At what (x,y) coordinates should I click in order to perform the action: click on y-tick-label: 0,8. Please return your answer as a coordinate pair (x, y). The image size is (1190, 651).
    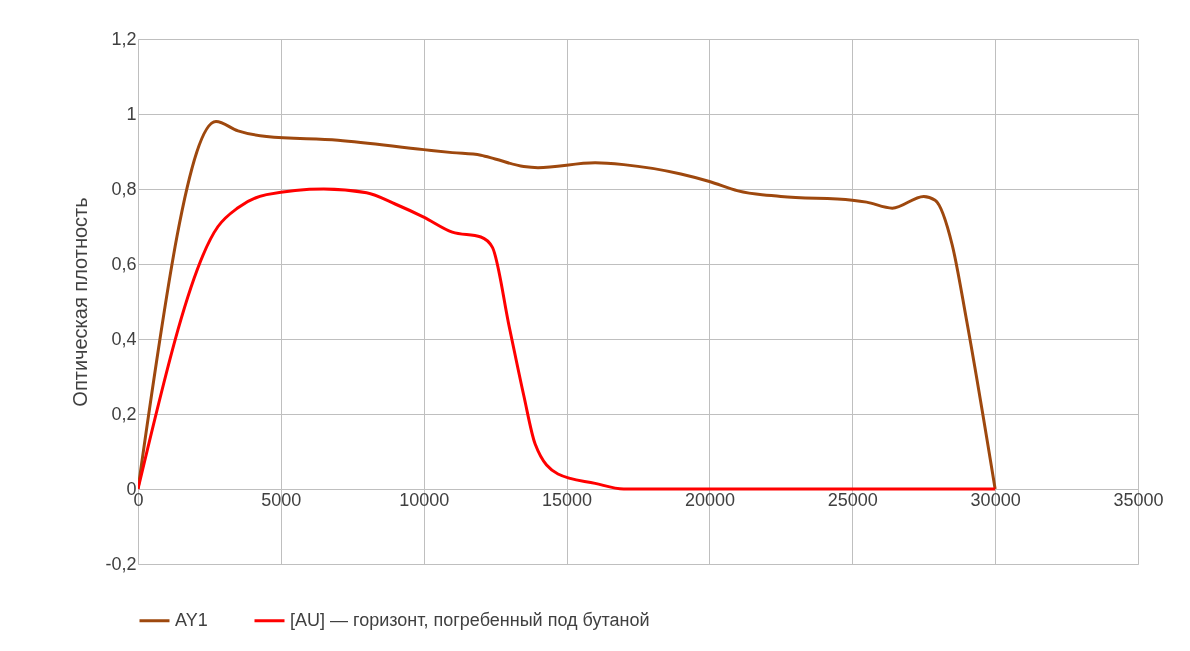
    Looking at the image, I should click on (124, 188).